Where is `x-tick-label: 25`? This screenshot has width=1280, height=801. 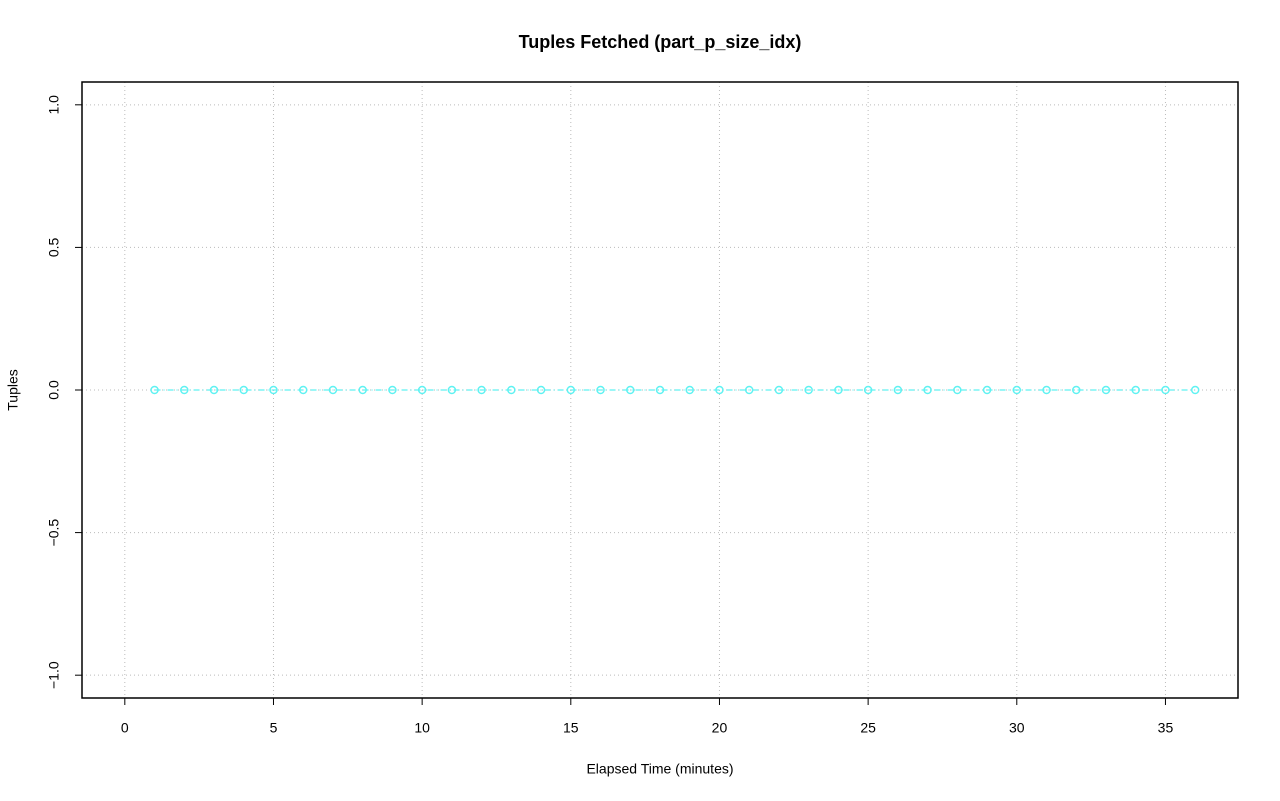 x-tick-label: 25 is located at coordinates (868, 728).